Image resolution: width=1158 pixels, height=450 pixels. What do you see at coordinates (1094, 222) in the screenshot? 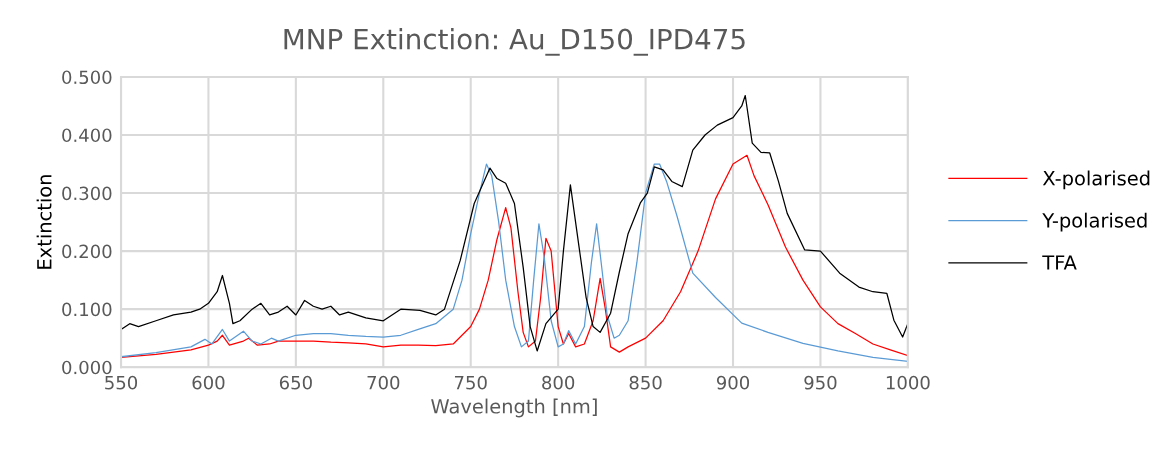
I see `legend-label: Y-polarised` at bounding box center [1094, 222].